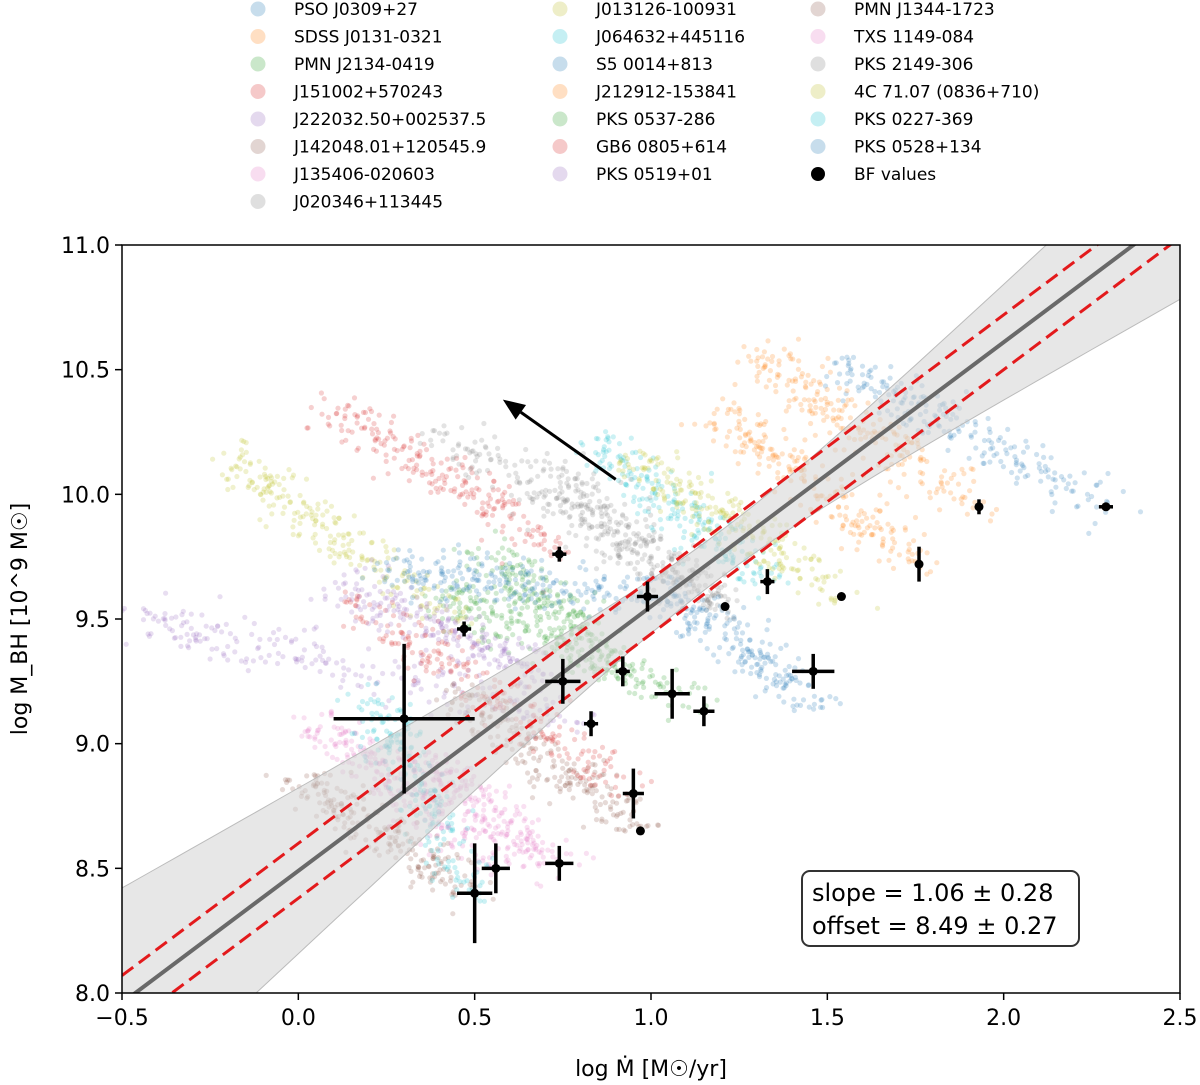 This screenshot has height=1085, width=1200. I want to click on bf-point, so click(672, 693).